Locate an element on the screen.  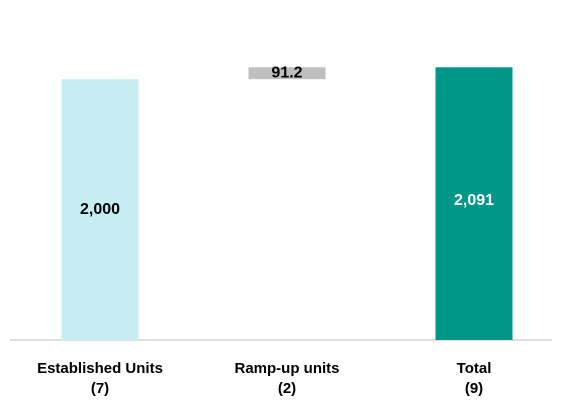
x-tick-label: Established Units (7) is located at coordinates (100, 378).